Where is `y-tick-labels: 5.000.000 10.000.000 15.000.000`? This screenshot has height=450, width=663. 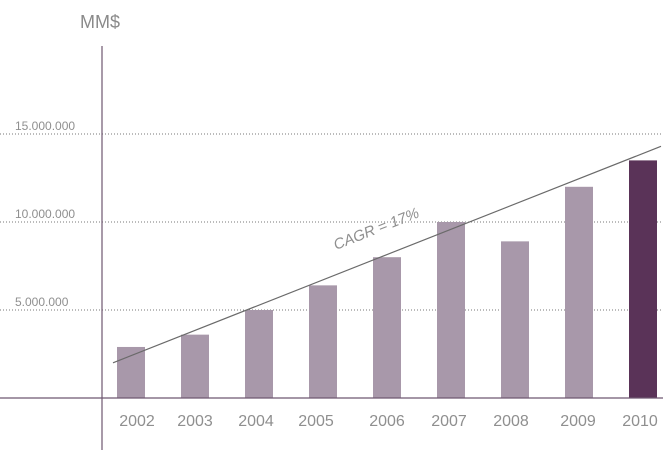
y-tick-labels: 5.000.000 10.000.000 15.000.000 is located at coordinates (45, 214).